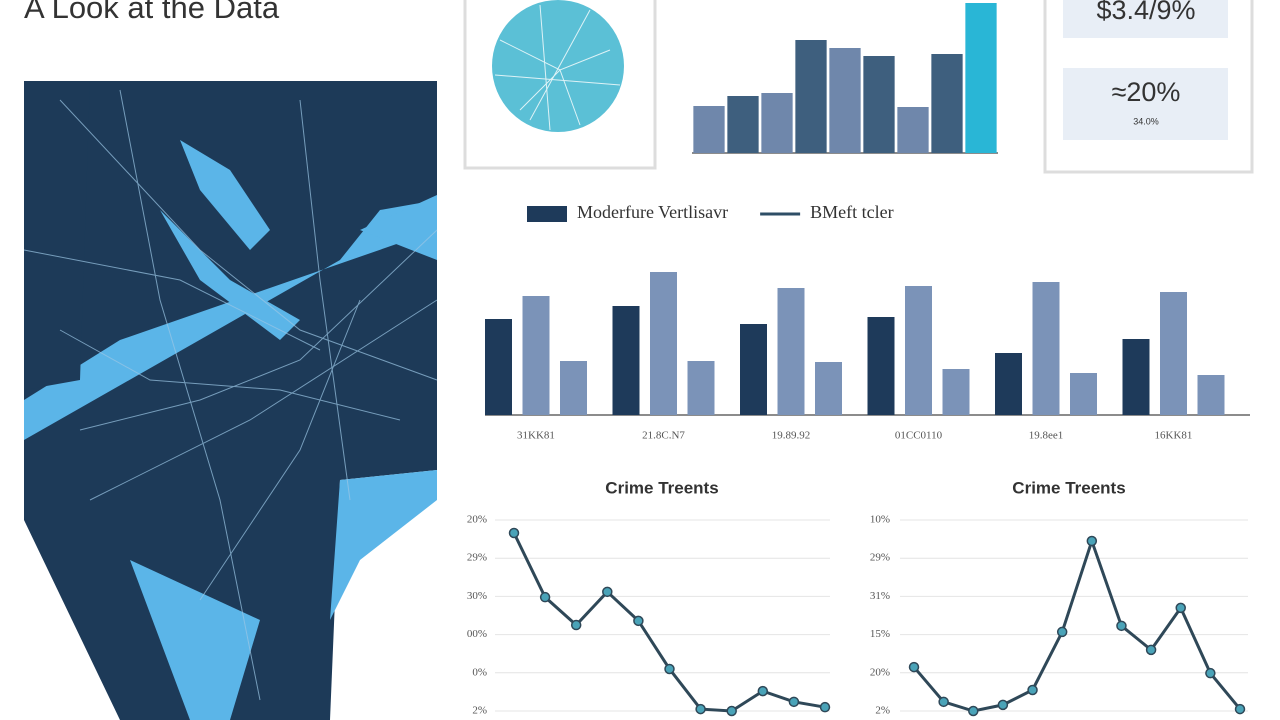  Describe the element at coordinates (152, 12) in the screenshot. I see `page-title: A Look at the Data` at that location.